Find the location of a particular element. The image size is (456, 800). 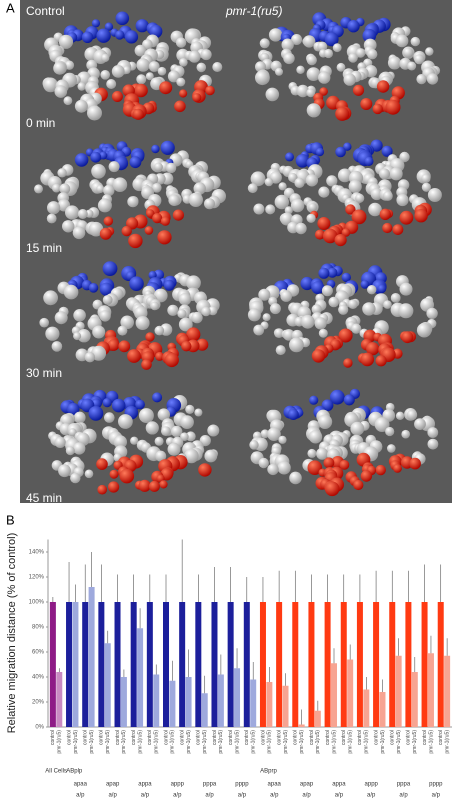

cell-label: apap is located at coordinates (113, 785).